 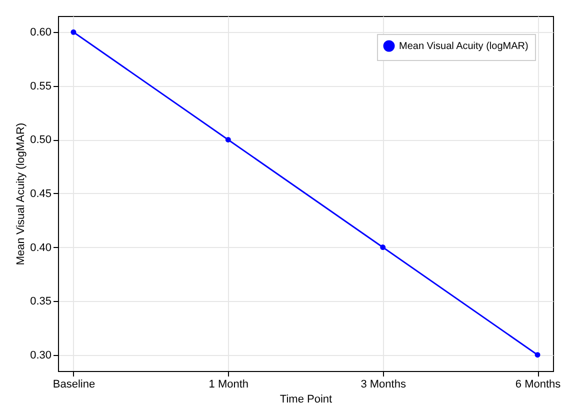 What do you see at coordinates (74, 384) in the screenshot?
I see `x-tick-label: Baseline` at bounding box center [74, 384].